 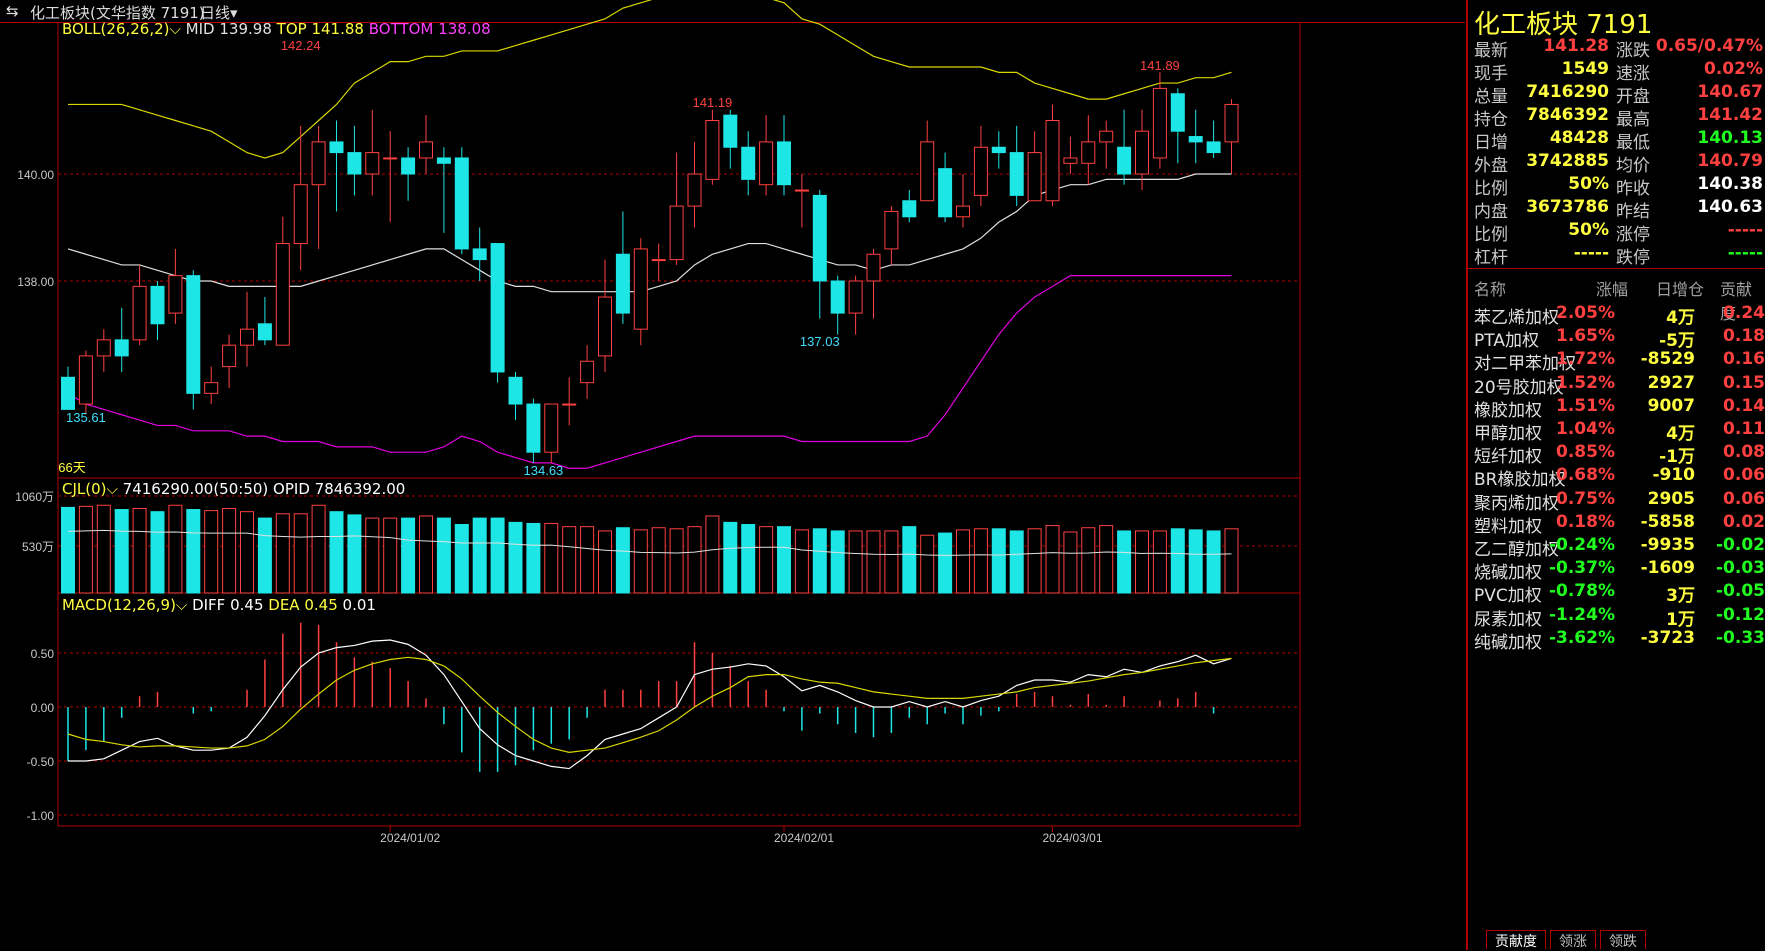 What do you see at coordinates (12, 11) in the screenshot?
I see `swap-icon: ⇆` at bounding box center [12, 11].